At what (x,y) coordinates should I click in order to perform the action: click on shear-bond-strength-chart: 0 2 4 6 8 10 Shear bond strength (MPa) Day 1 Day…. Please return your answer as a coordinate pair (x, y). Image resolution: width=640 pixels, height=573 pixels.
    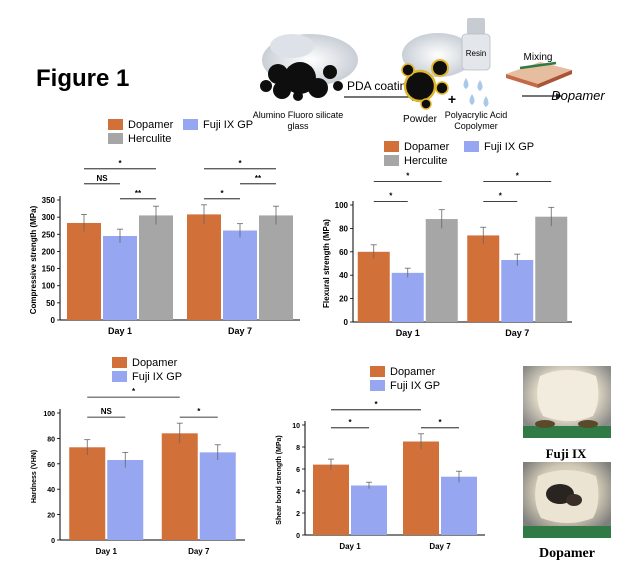
    Looking at the image, I should click on (380, 458).